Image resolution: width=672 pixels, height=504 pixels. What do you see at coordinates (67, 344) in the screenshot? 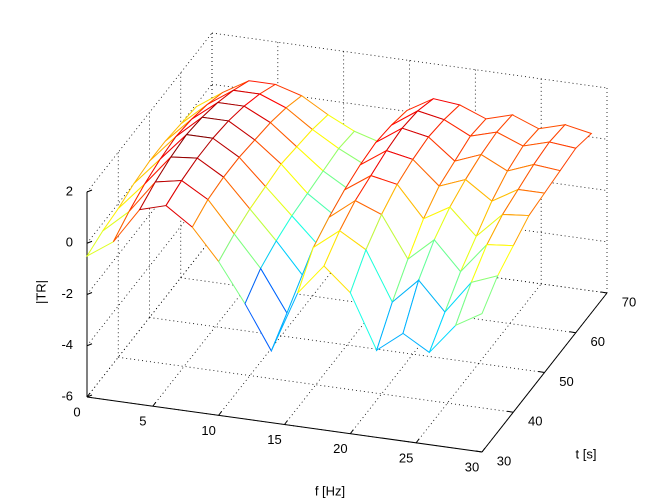
I see `z-tick-label: -4` at bounding box center [67, 344].